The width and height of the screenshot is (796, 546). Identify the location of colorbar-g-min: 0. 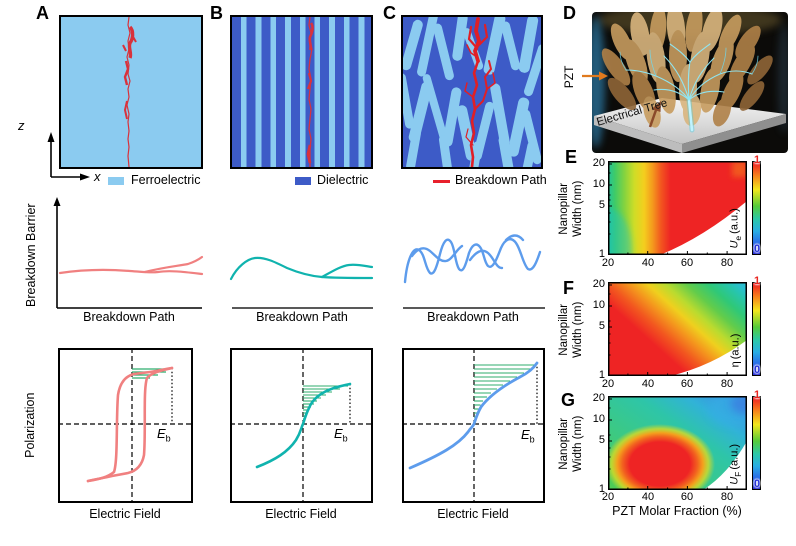
(757, 484).